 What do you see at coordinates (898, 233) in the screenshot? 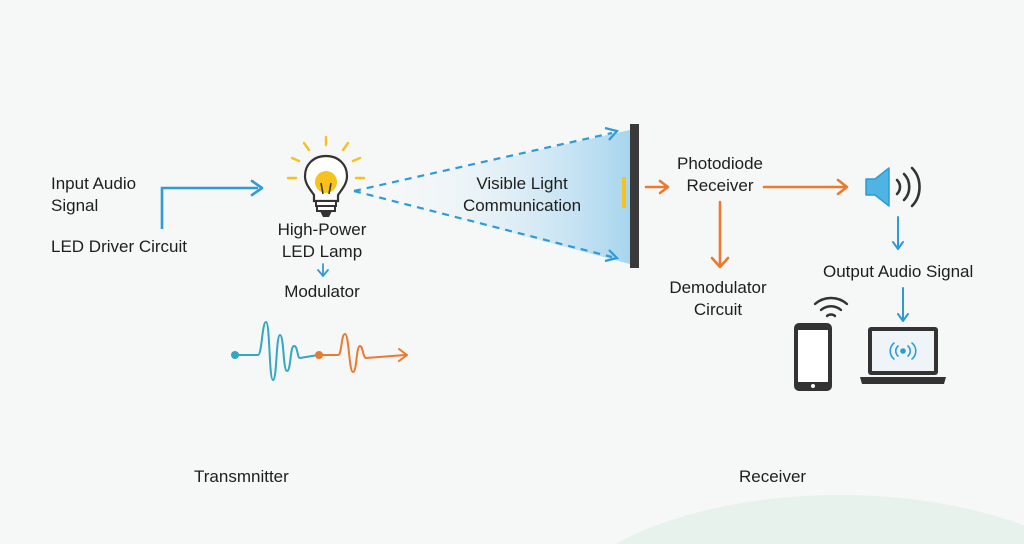
I see `speaker-to-output-arrow` at bounding box center [898, 233].